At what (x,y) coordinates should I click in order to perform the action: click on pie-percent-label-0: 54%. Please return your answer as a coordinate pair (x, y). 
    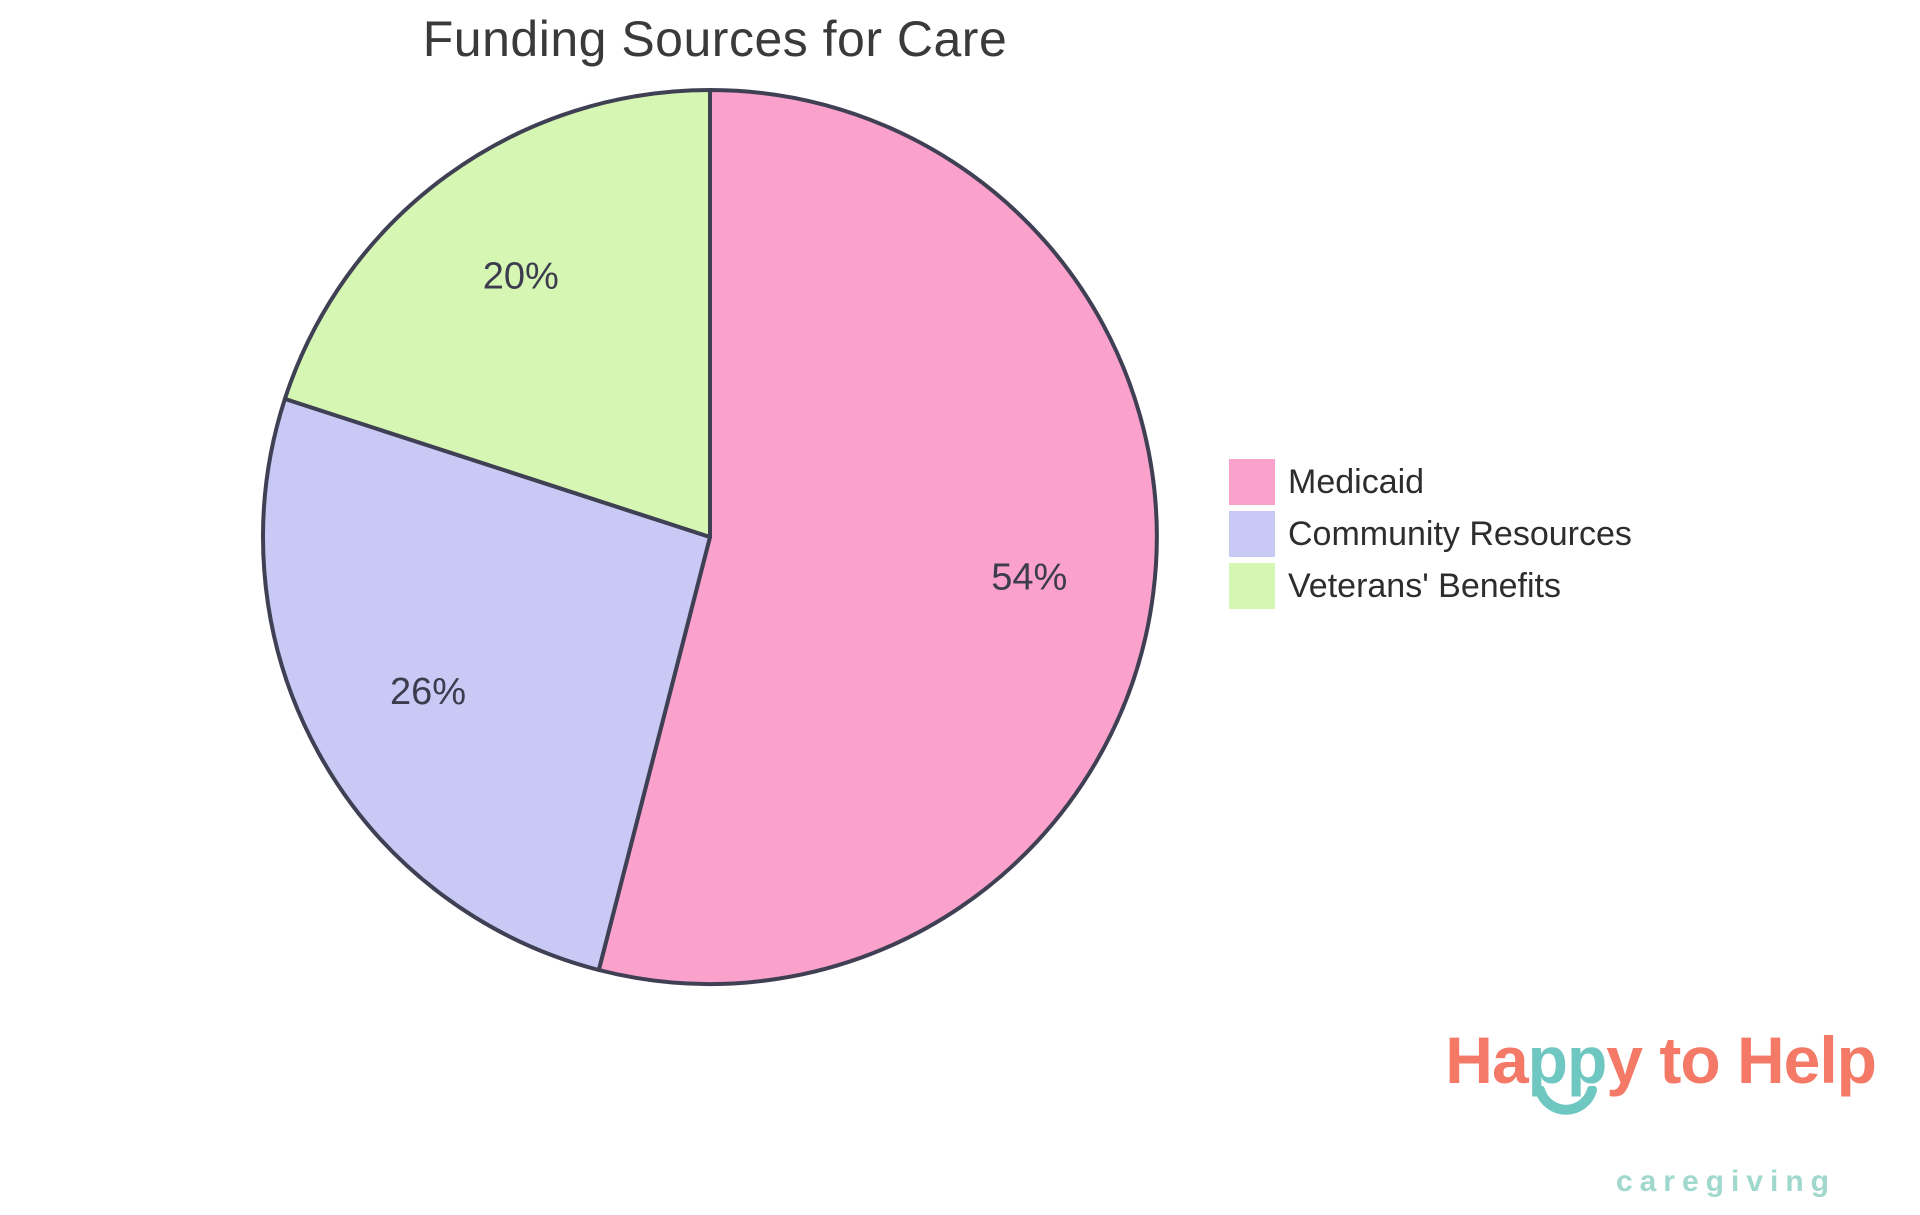
    Looking at the image, I should click on (1029, 577).